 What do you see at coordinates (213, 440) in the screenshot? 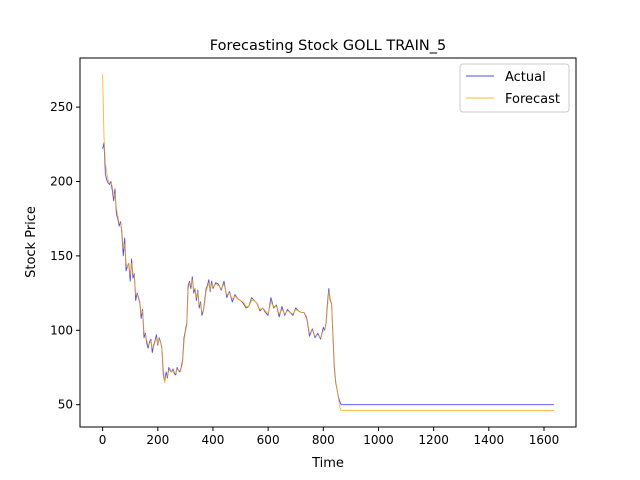
I see `x-tick-label: 400` at bounding box center [213, 440].